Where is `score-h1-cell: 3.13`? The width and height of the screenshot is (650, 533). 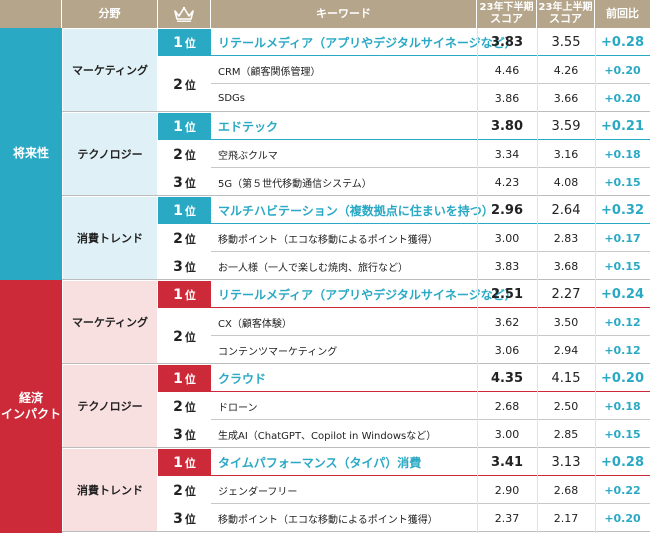 score-h1-cell: 3.13 is located at coordinates (566, 462).